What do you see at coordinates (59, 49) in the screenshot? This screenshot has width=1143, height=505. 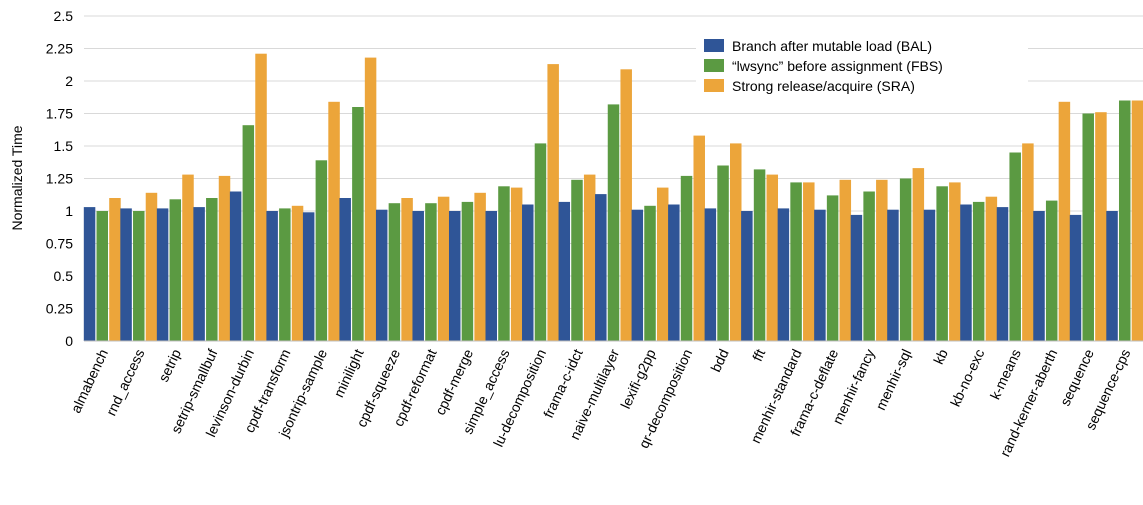 I see `y-tick-label: 2.25` at bounding box center [59, 49].